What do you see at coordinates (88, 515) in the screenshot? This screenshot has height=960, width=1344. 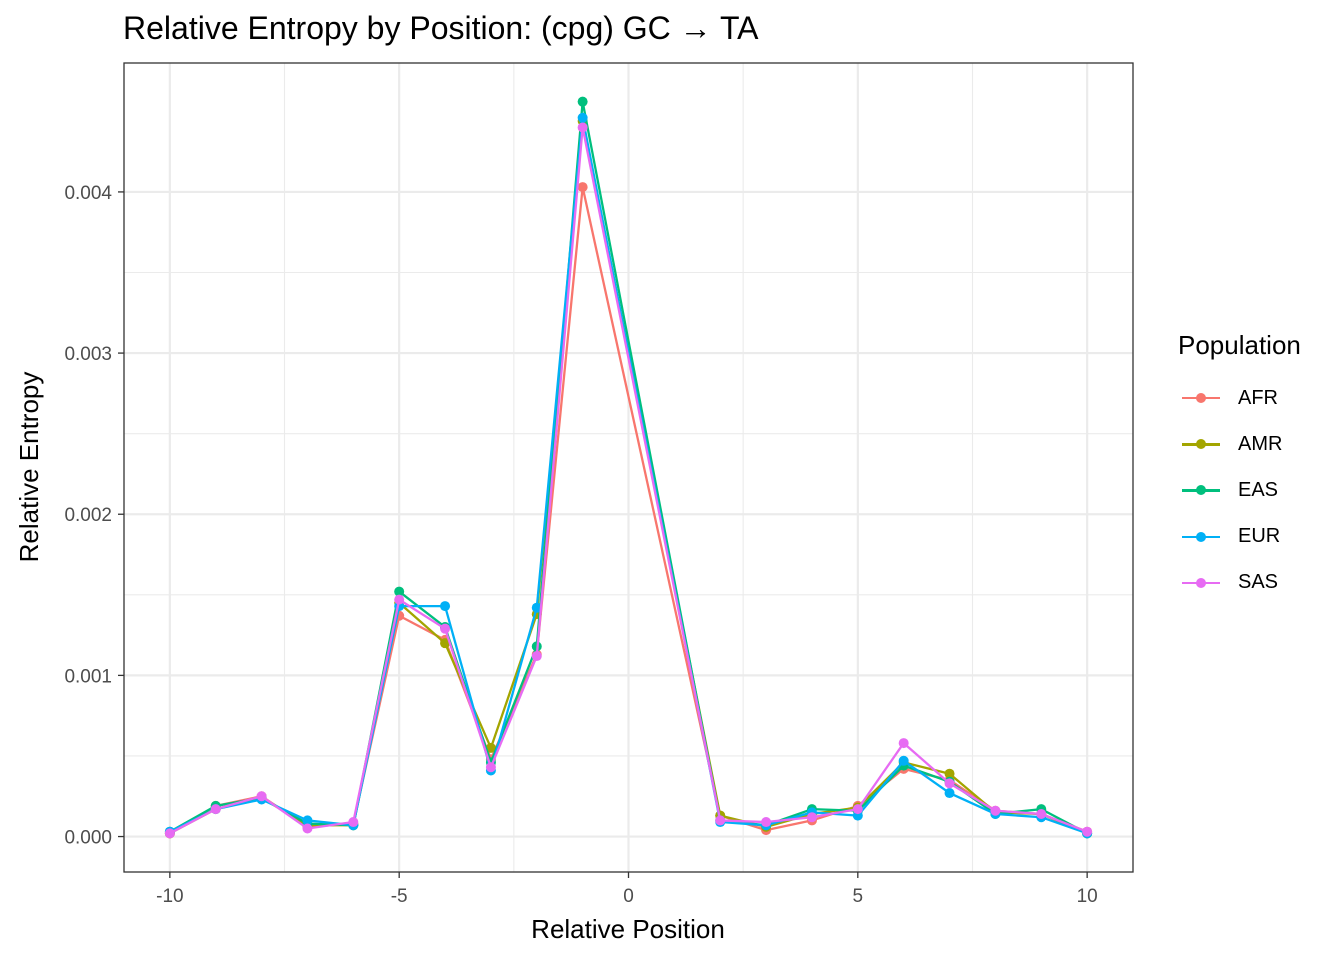 I see `y-tick-label: 0.002` at bounding box center [88, 515].